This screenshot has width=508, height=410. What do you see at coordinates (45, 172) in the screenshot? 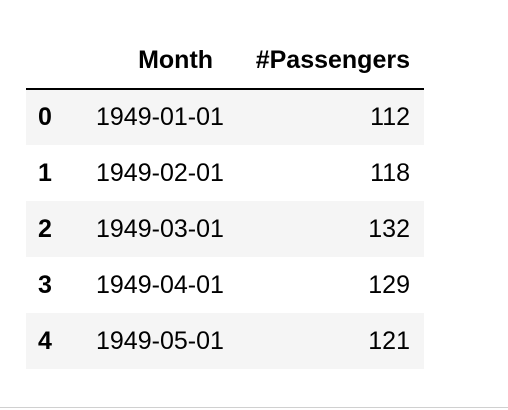
I see `row-index: 1` at bounding box center [45, 172].